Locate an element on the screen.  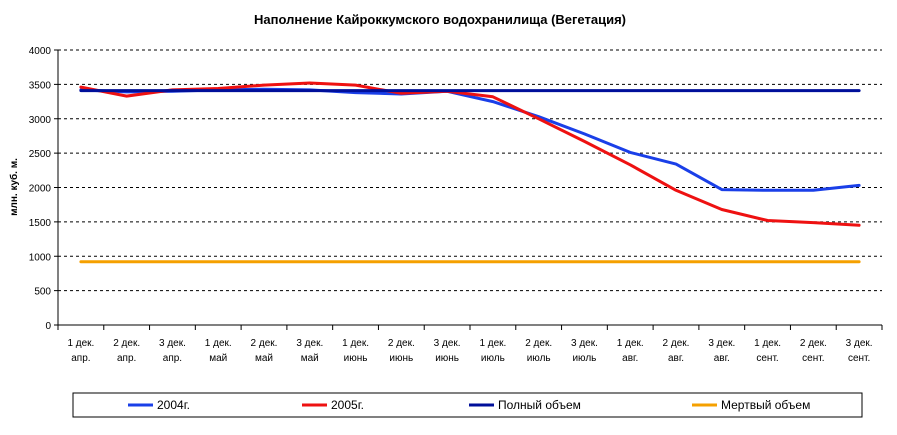
legend-label: 2004г. is located at coordinates (173, 405).